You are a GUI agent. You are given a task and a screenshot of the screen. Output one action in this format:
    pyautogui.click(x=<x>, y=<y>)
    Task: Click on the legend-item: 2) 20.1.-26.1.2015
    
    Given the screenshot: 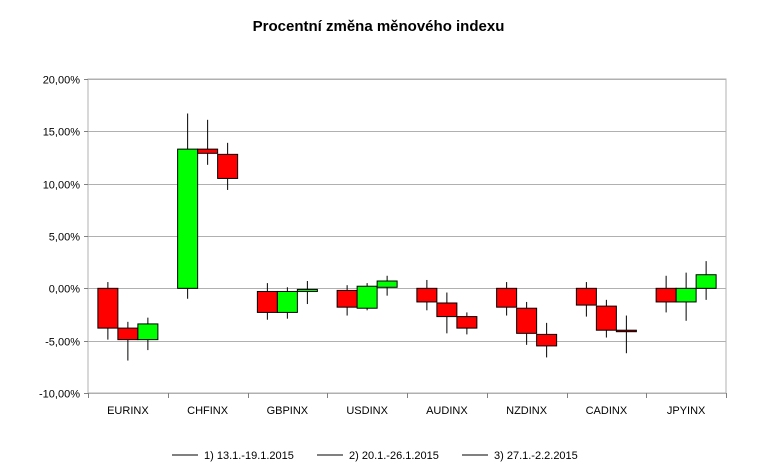 What is the action you would take?
    pyautogui.click(x=378, y=456)
    